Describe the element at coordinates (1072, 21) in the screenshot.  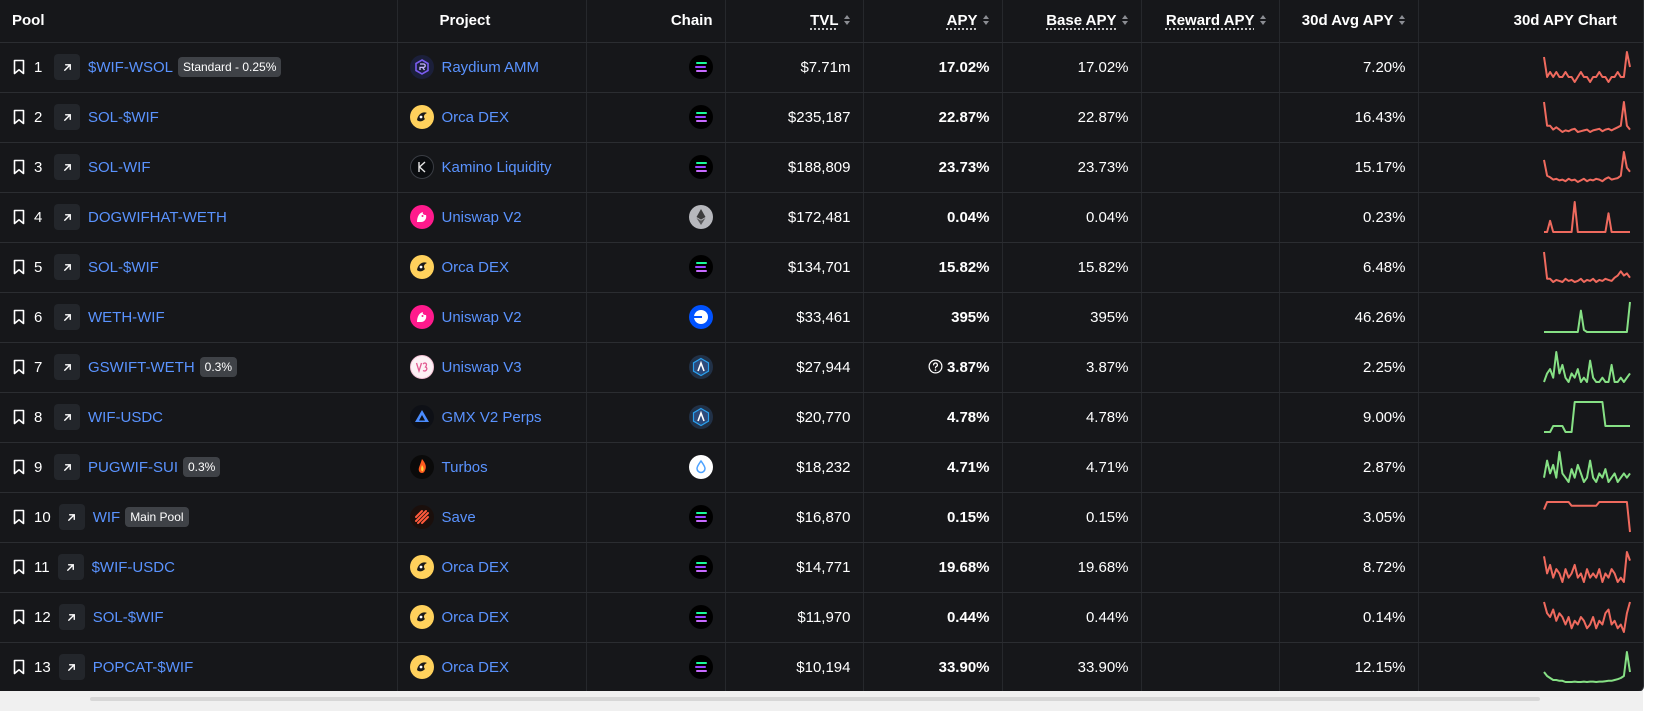
I see `header-base-apy: Base APY` at that location.